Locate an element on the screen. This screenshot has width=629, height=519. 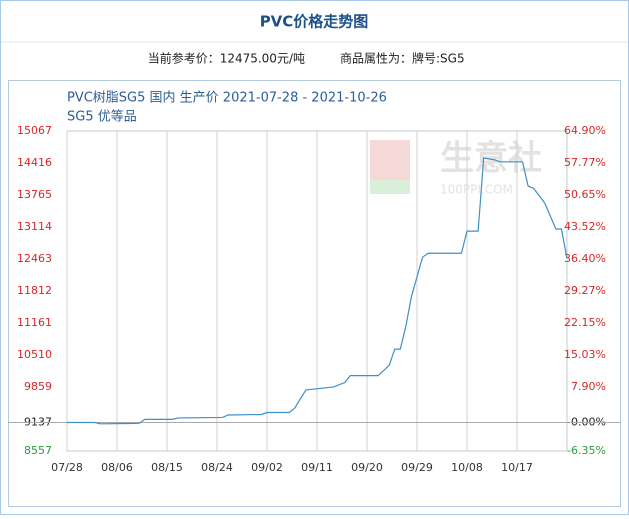
chart-title: PVC树脂SG5 国内 生产价 2021-07-28 - 2021-10-26 is located at coordinates (227, 98).